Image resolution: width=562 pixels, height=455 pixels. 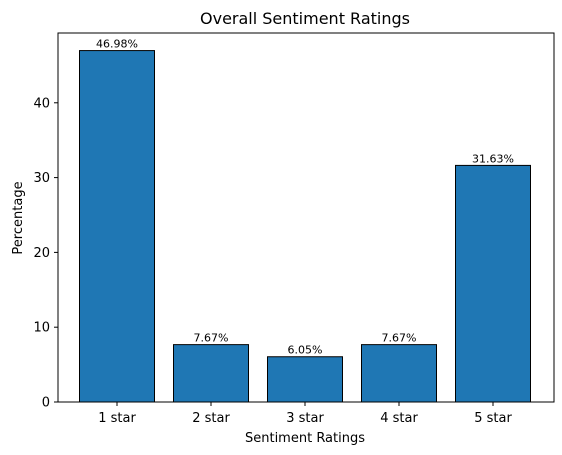 I want to click on y-axis-ticks: 0 10 20 30 40, so click(x=45, y=253).